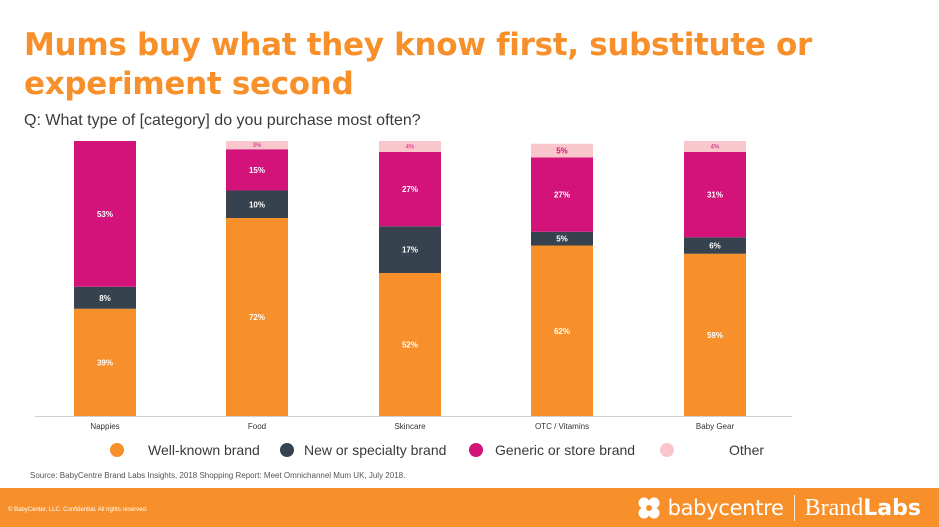  I want to click on legend-item-new-specialty: New or specialty brand, so click(363, 450).